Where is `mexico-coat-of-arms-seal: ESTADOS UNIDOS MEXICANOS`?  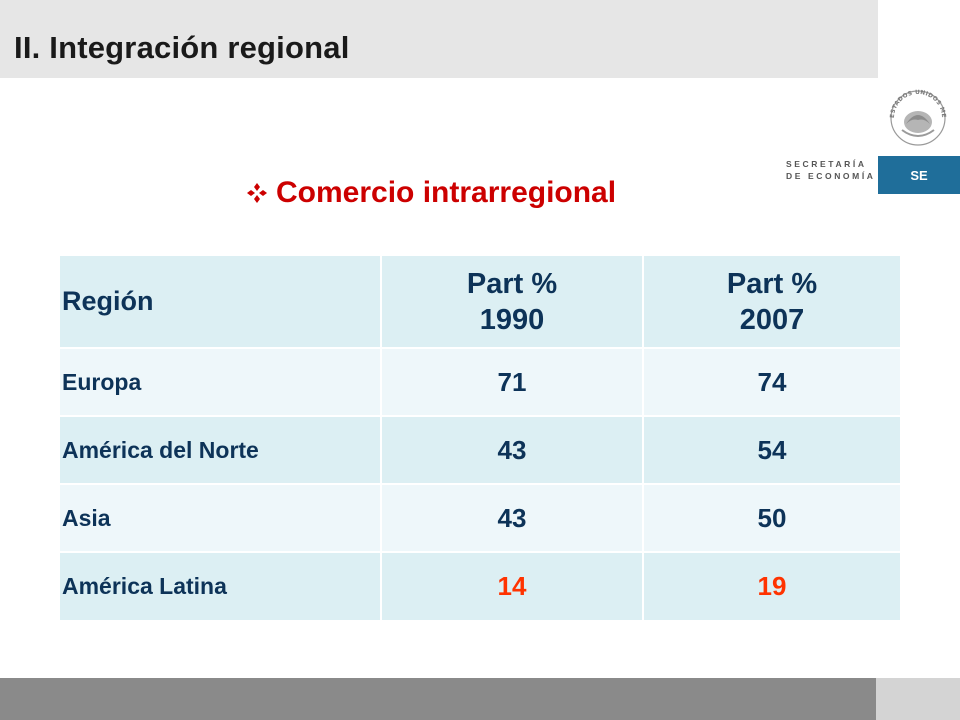 mexico-coat-of-arms-seal: ESTADOS UNIDOS MEXICANOS is located at coordinates (915, 115).